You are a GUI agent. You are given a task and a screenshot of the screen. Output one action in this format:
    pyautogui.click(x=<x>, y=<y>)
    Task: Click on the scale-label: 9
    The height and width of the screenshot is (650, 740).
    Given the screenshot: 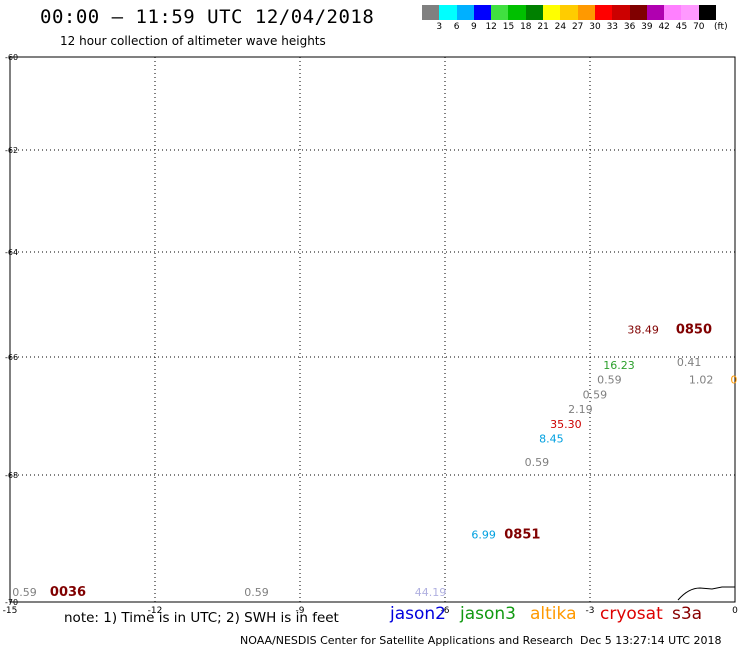 What is the action you would take?
    pyautogui.click(x=474, y=27)
    